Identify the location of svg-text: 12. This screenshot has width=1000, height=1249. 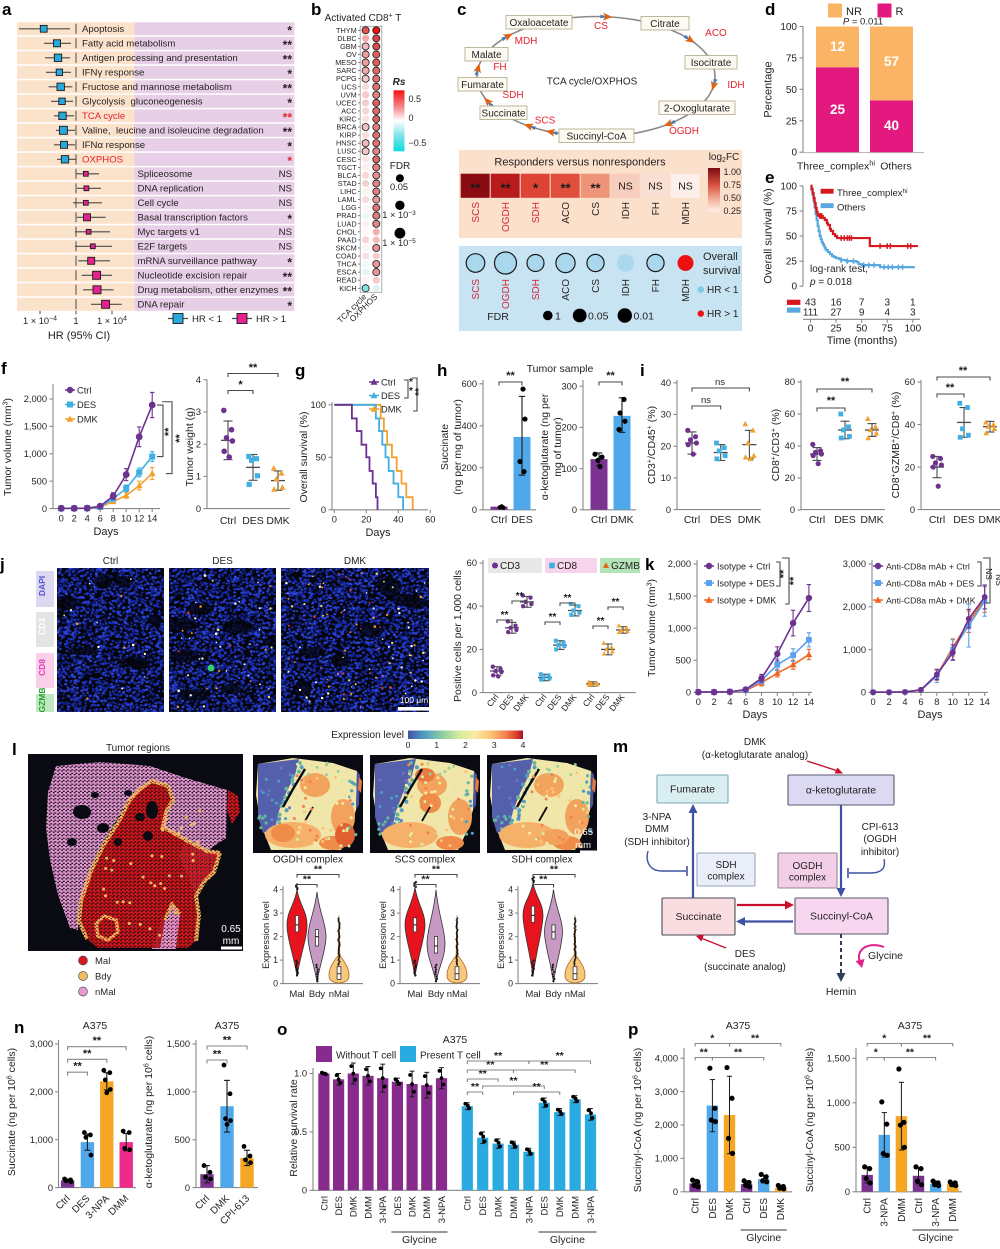
(793, 702).